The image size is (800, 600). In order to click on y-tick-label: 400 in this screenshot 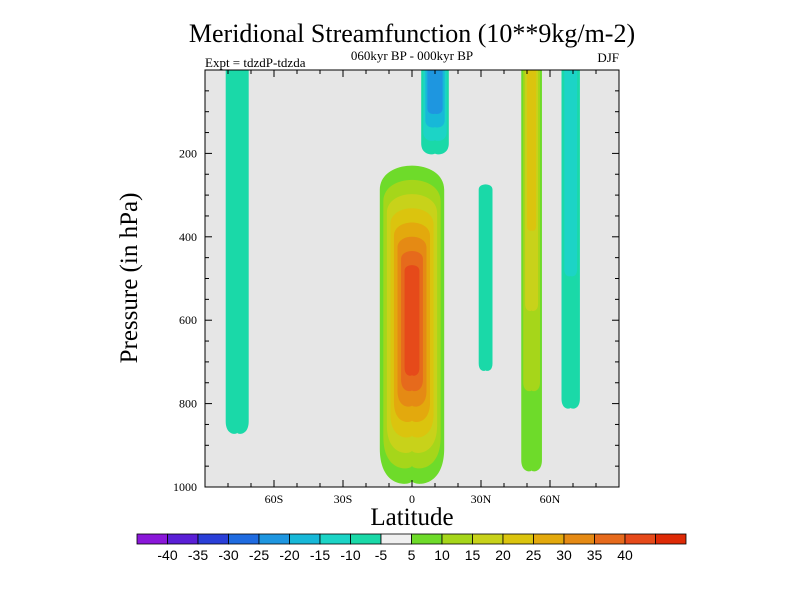, I will do `click(188, 237)`.